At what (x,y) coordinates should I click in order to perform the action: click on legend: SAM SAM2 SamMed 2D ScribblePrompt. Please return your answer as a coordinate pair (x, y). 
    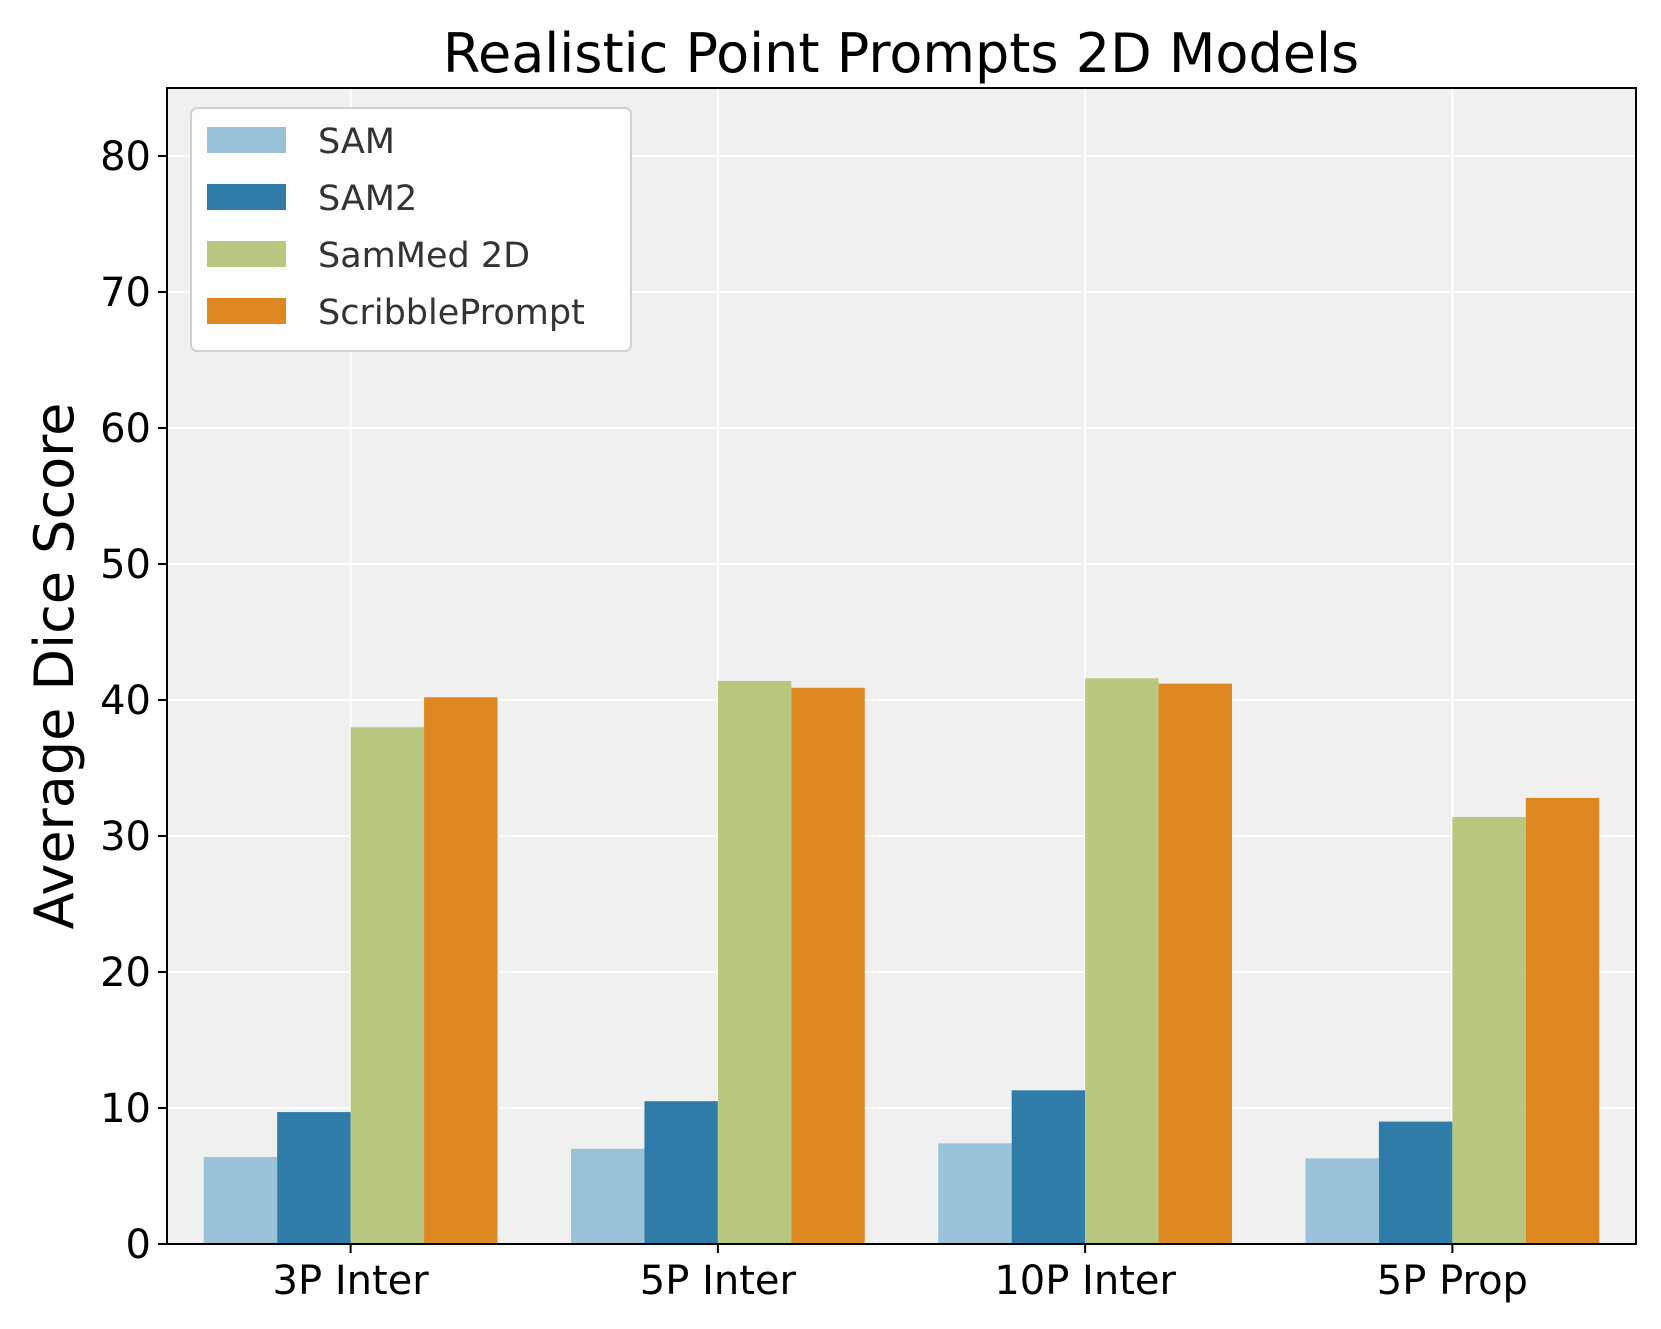
    Looking at the image, I should click on (411, 229).